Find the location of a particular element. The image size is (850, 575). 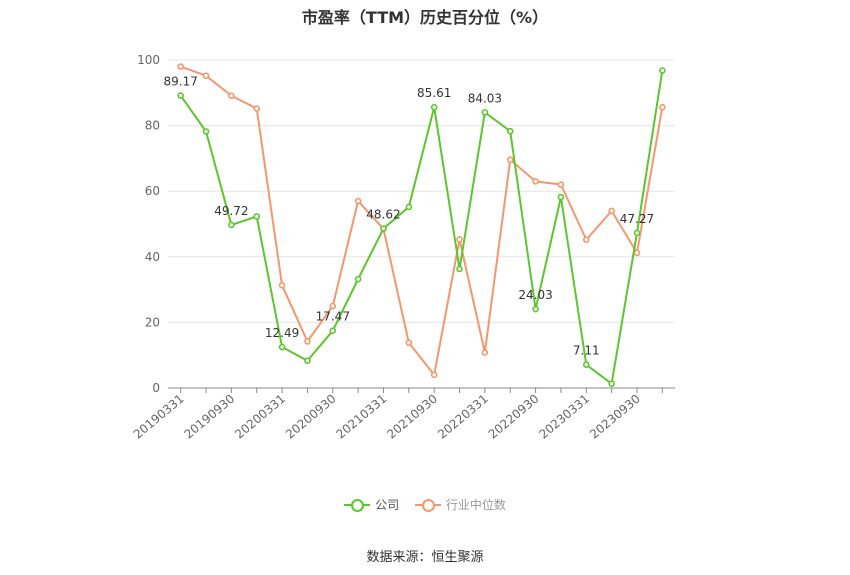

x-tick-label: 20190331 is located at coordinates (159, 417).